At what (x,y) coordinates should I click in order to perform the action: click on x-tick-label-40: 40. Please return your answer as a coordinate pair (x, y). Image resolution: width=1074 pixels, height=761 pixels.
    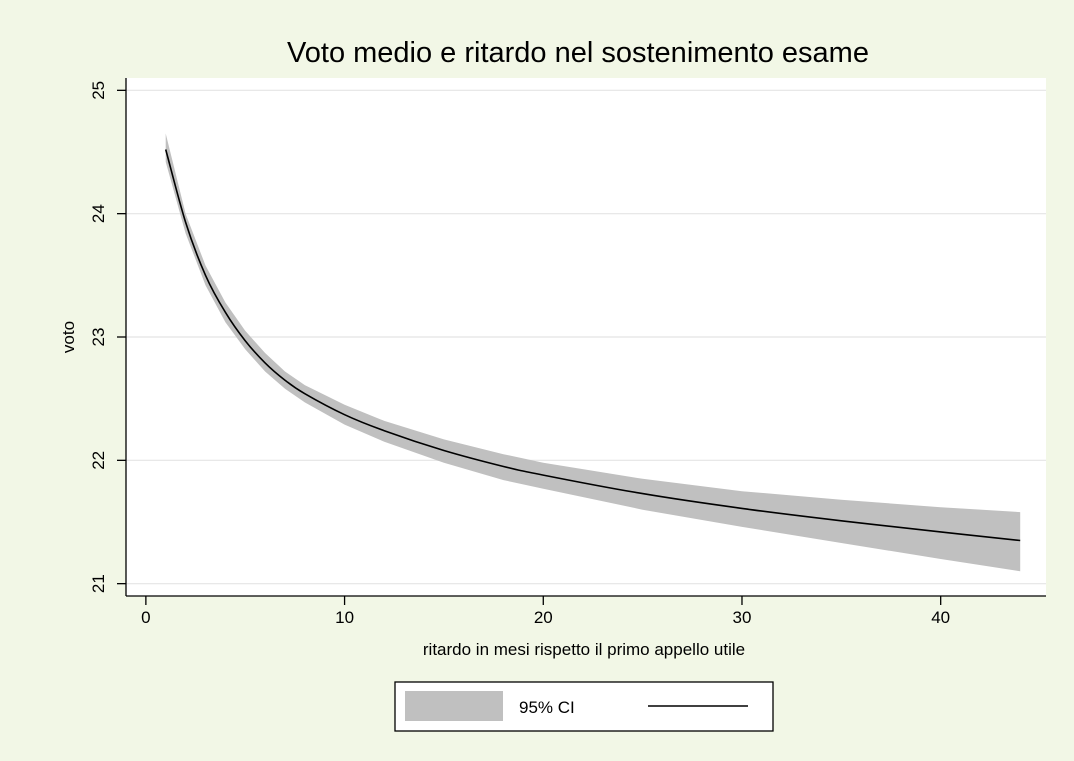
    Looking at the image, I should click on (940, 617).